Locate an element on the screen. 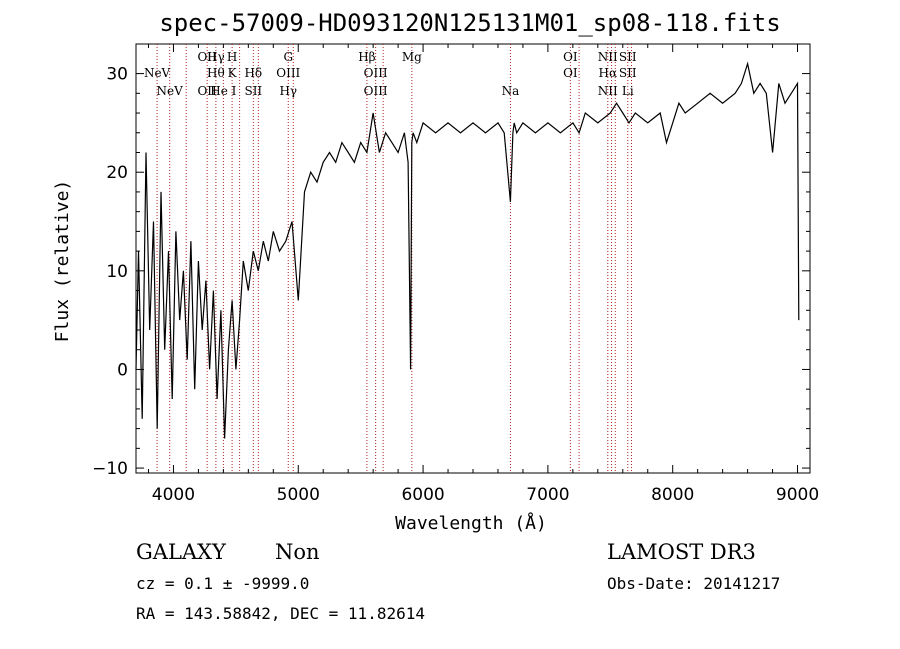  line-label: Hδ is located at coordinates (253, 73).